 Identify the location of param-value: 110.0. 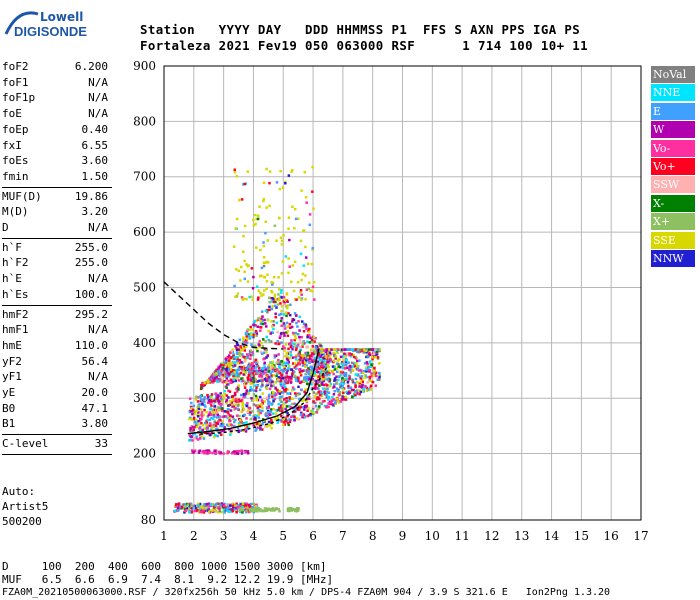
(91, 345).